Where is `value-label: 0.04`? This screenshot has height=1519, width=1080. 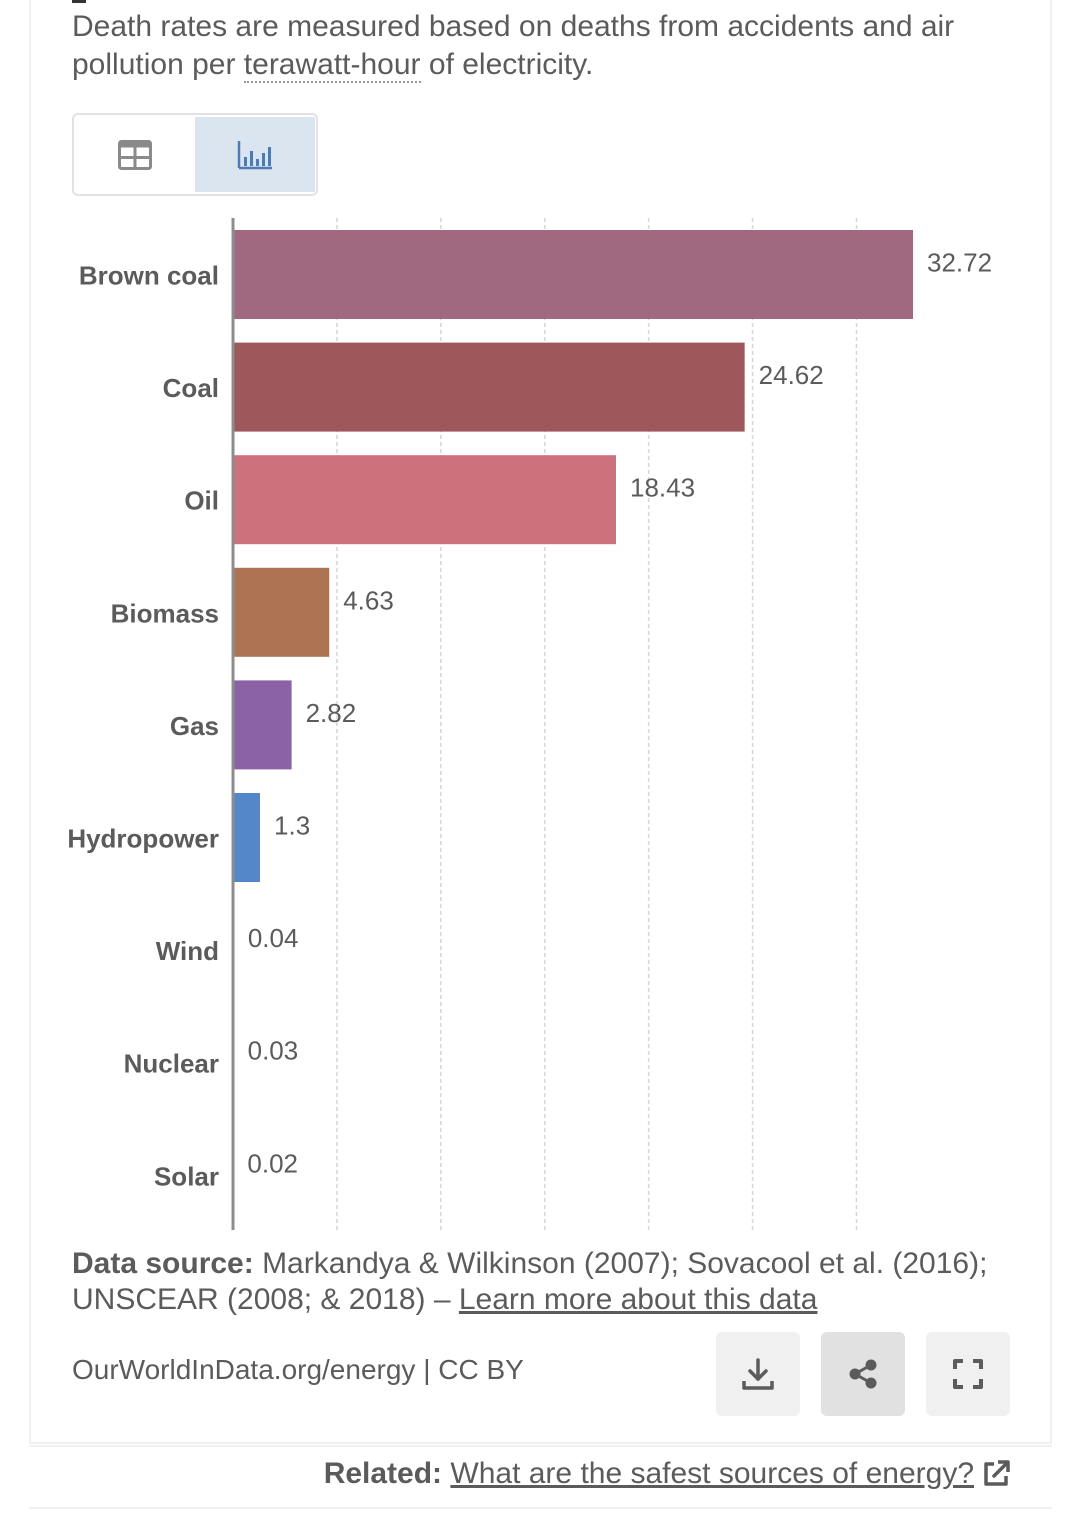 value-label: 0.04 is located at coordinates (273, 938).